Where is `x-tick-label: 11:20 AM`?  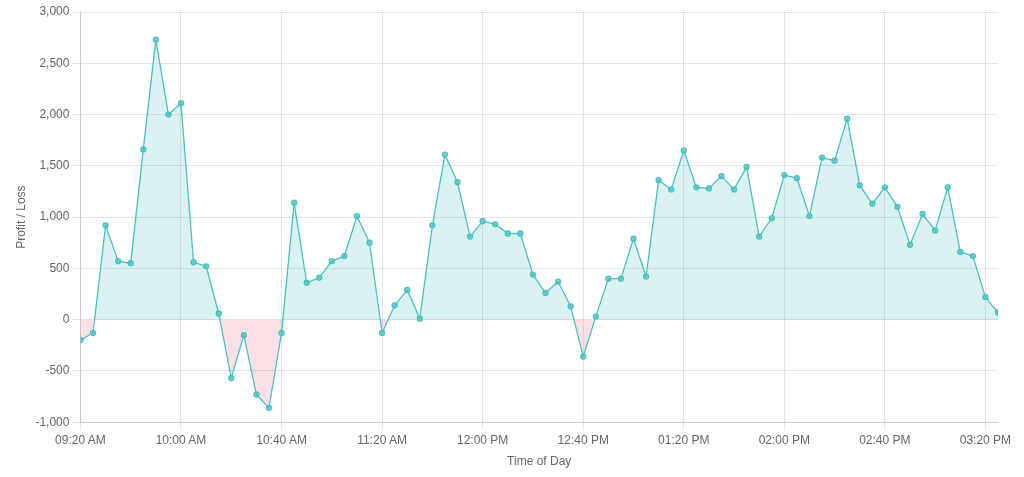
x-tick-label: 11:20 AM is located at coordinates (382, 439).